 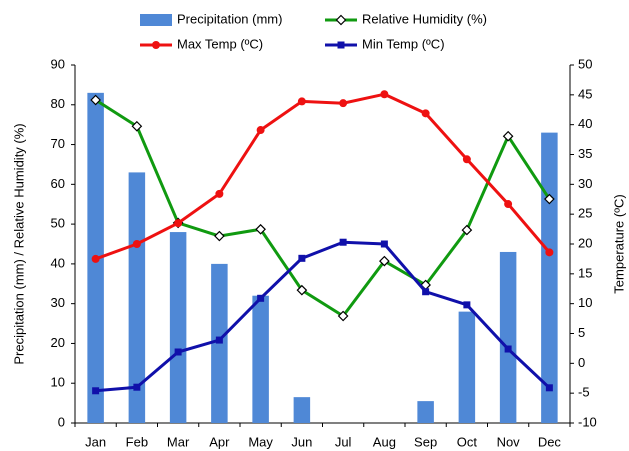 I want to click on y2-tick-label: 15, so click(x=585, y=272).